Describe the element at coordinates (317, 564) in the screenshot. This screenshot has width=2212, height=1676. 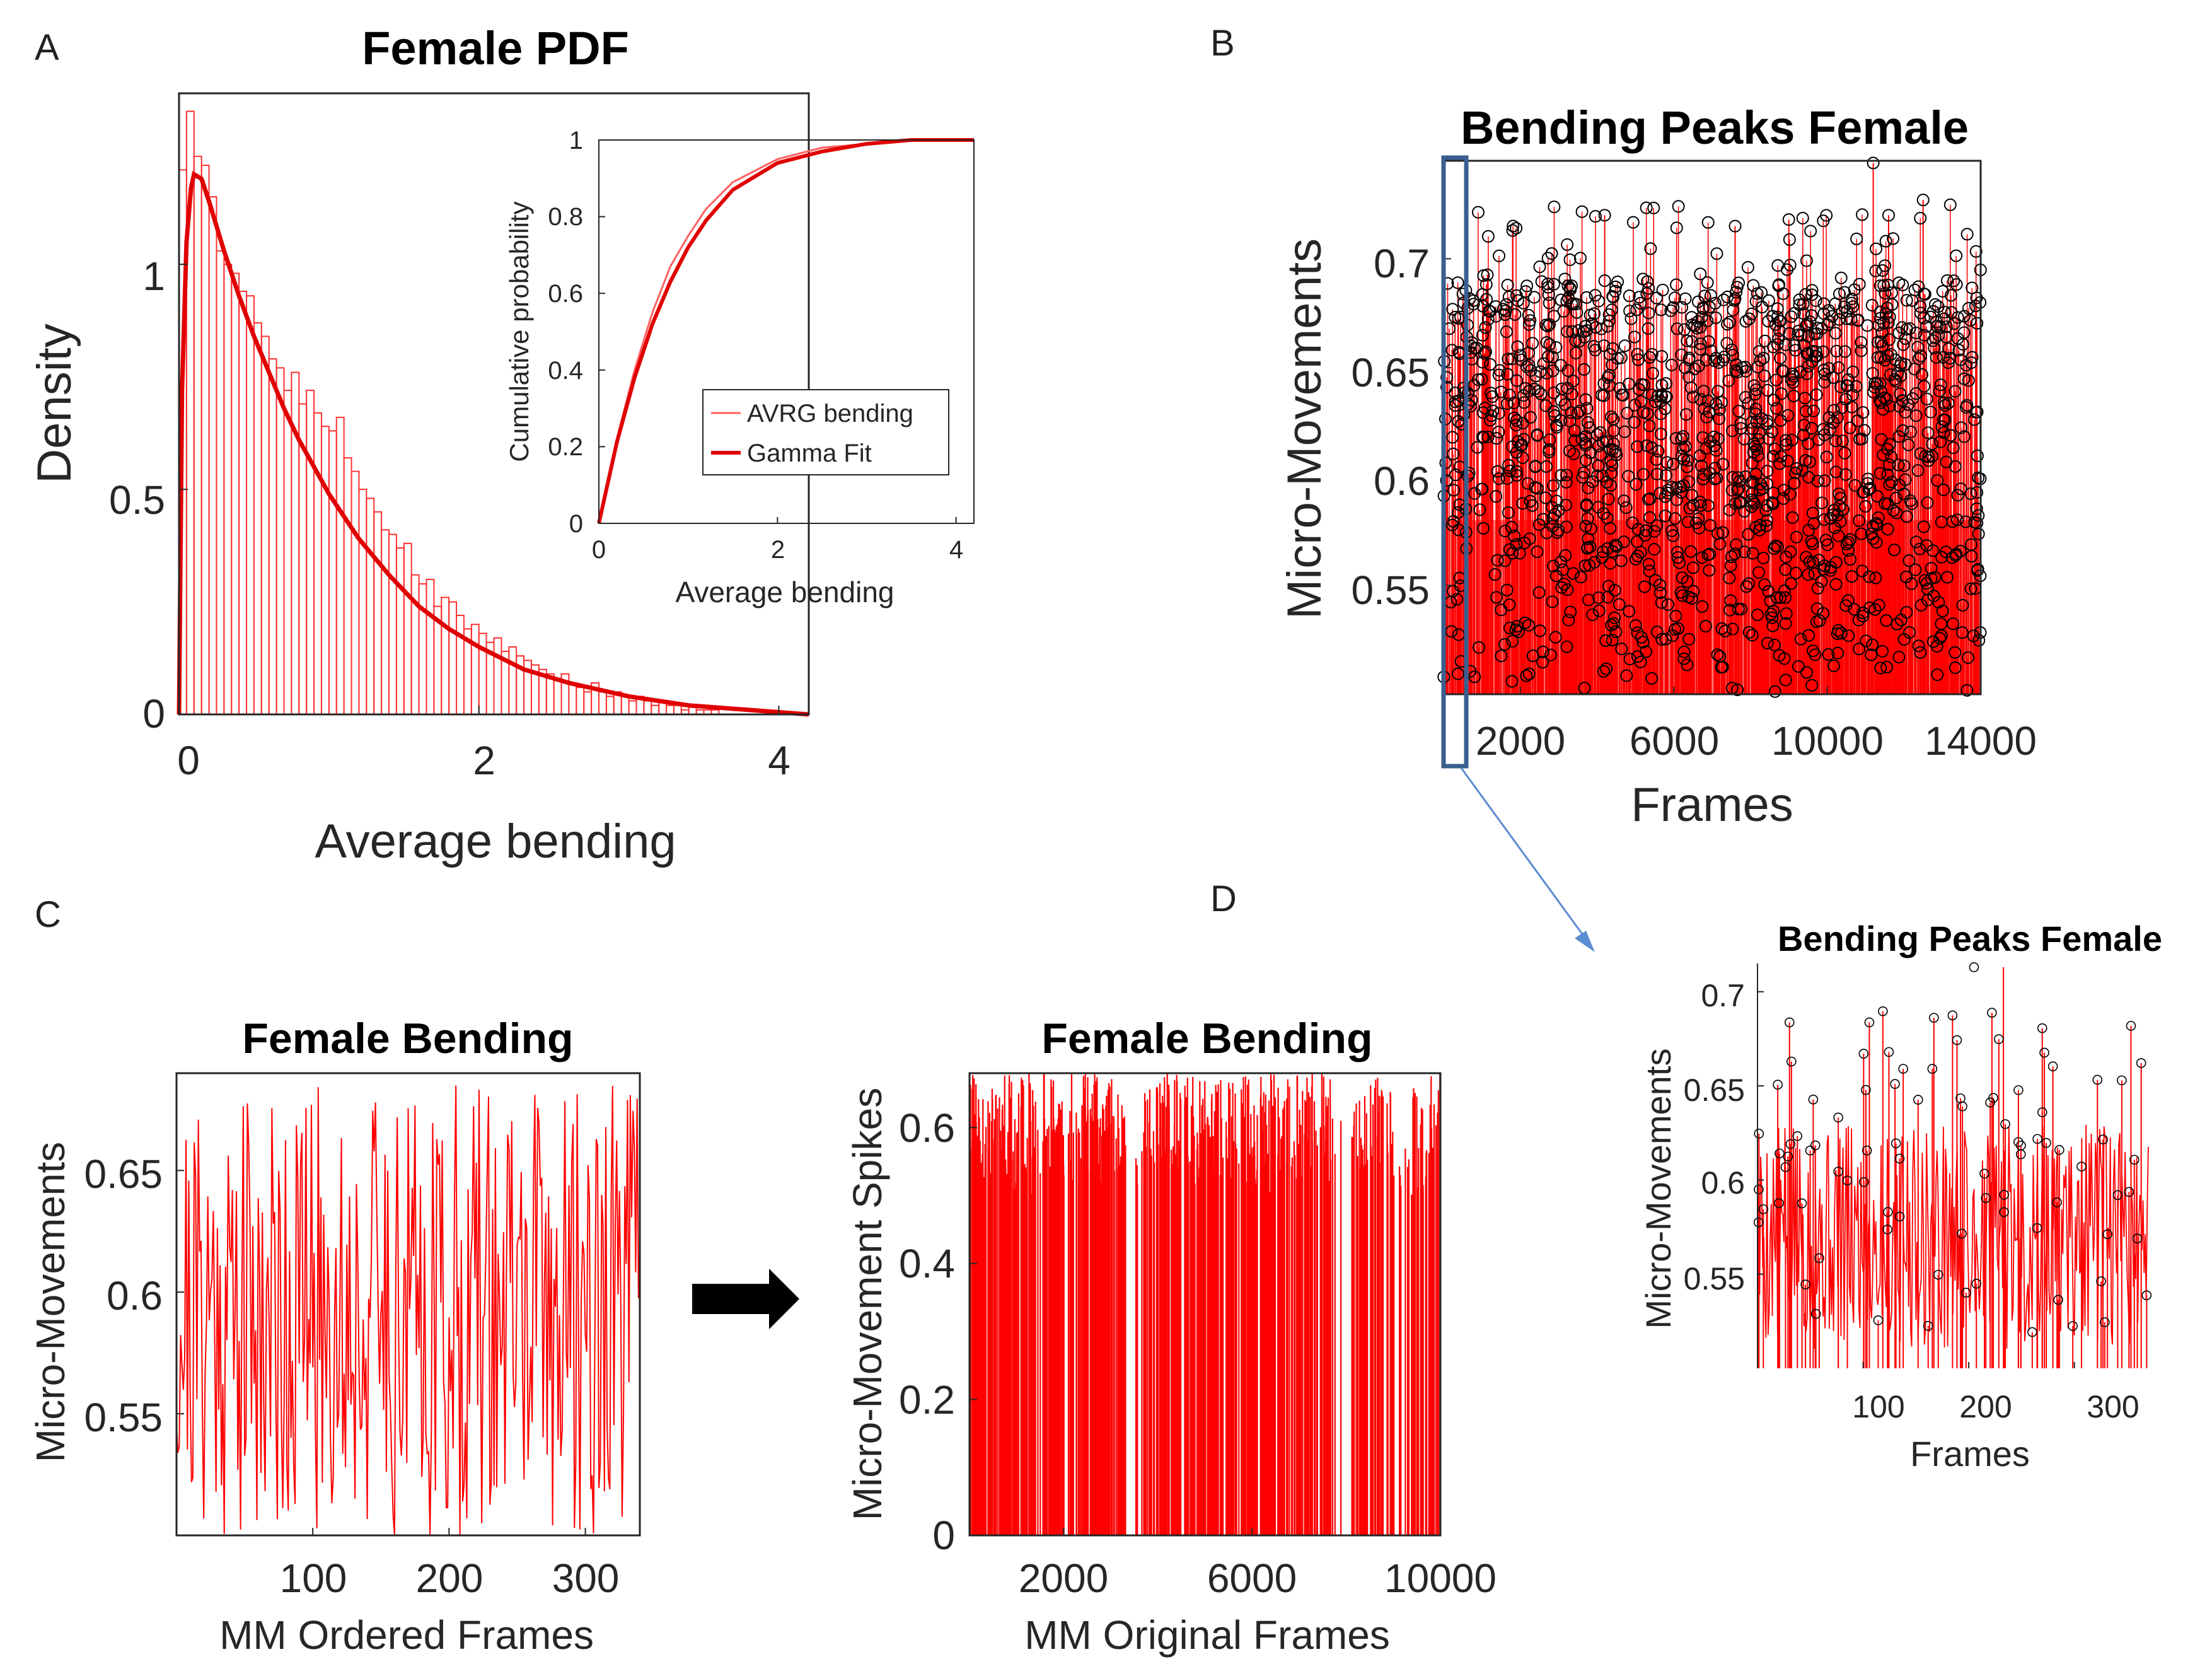
I see `histogram-bar` at that location.